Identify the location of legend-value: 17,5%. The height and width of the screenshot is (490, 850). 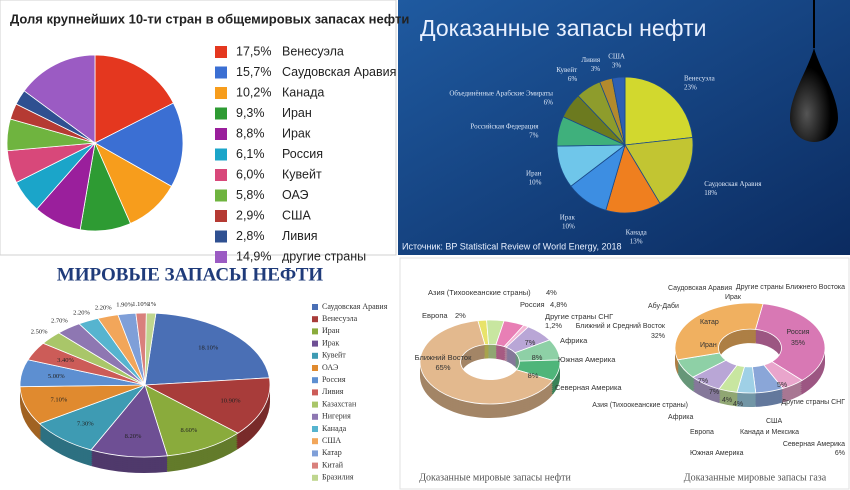
(253, 51).